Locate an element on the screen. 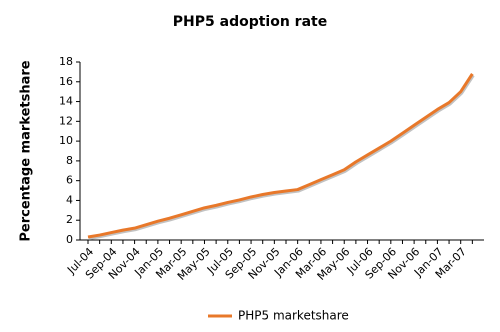 The width and height of the screenshot is (500, 332). y-tick-label: 4 is located at coordinates (69, 199).